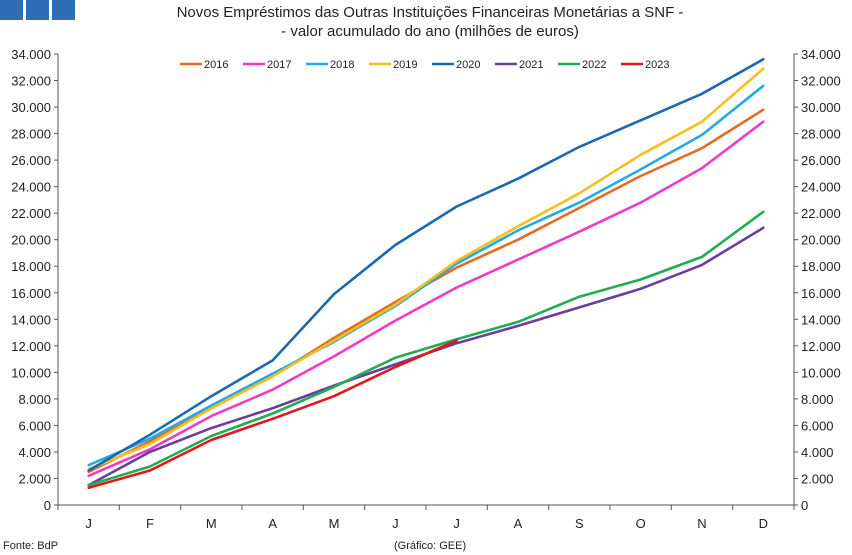  Describe the element at coordinates (821, 213) in the screenshot. I see `y-tick-label-right: 22.000` at that location.